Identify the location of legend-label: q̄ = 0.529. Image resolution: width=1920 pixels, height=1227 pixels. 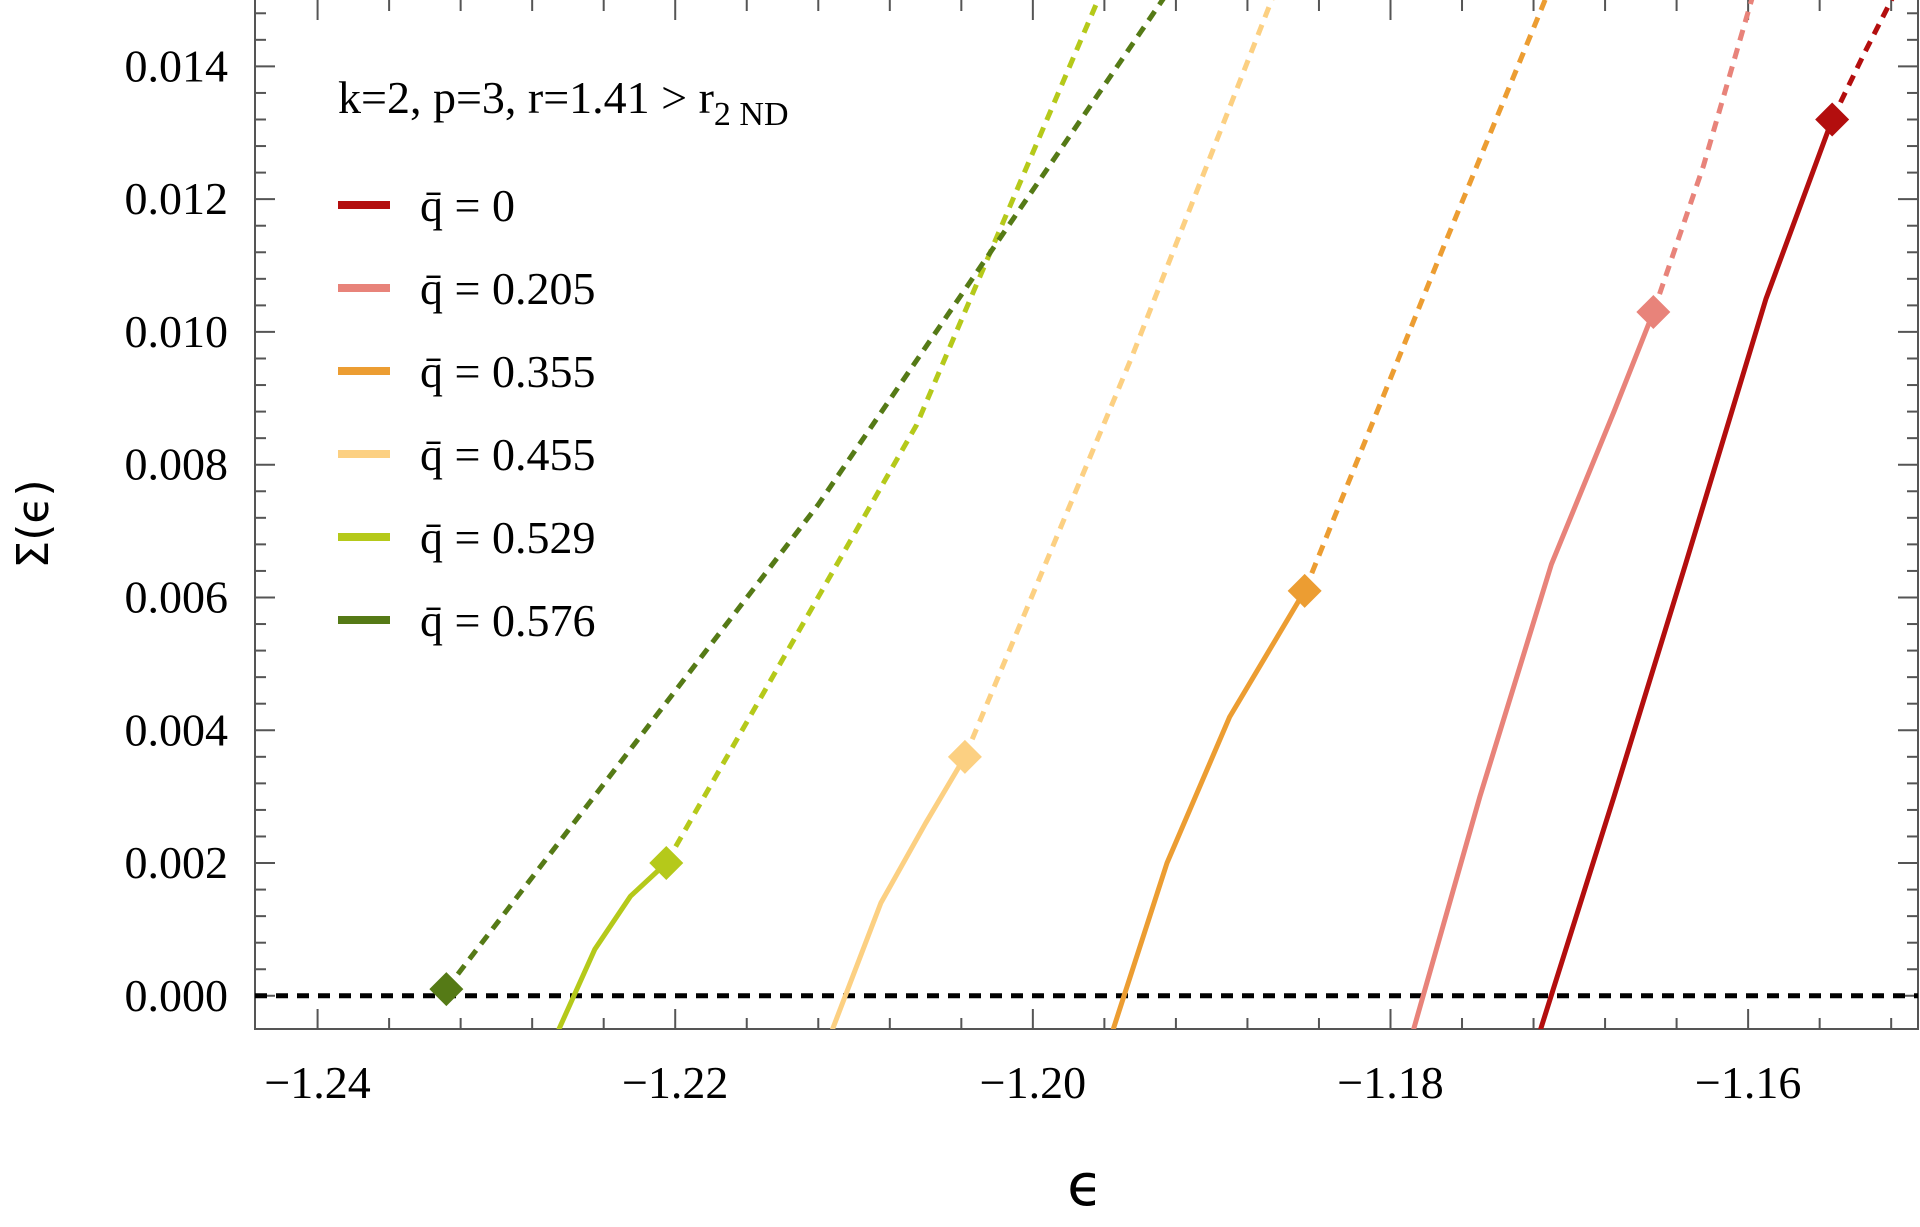
(507, 537).